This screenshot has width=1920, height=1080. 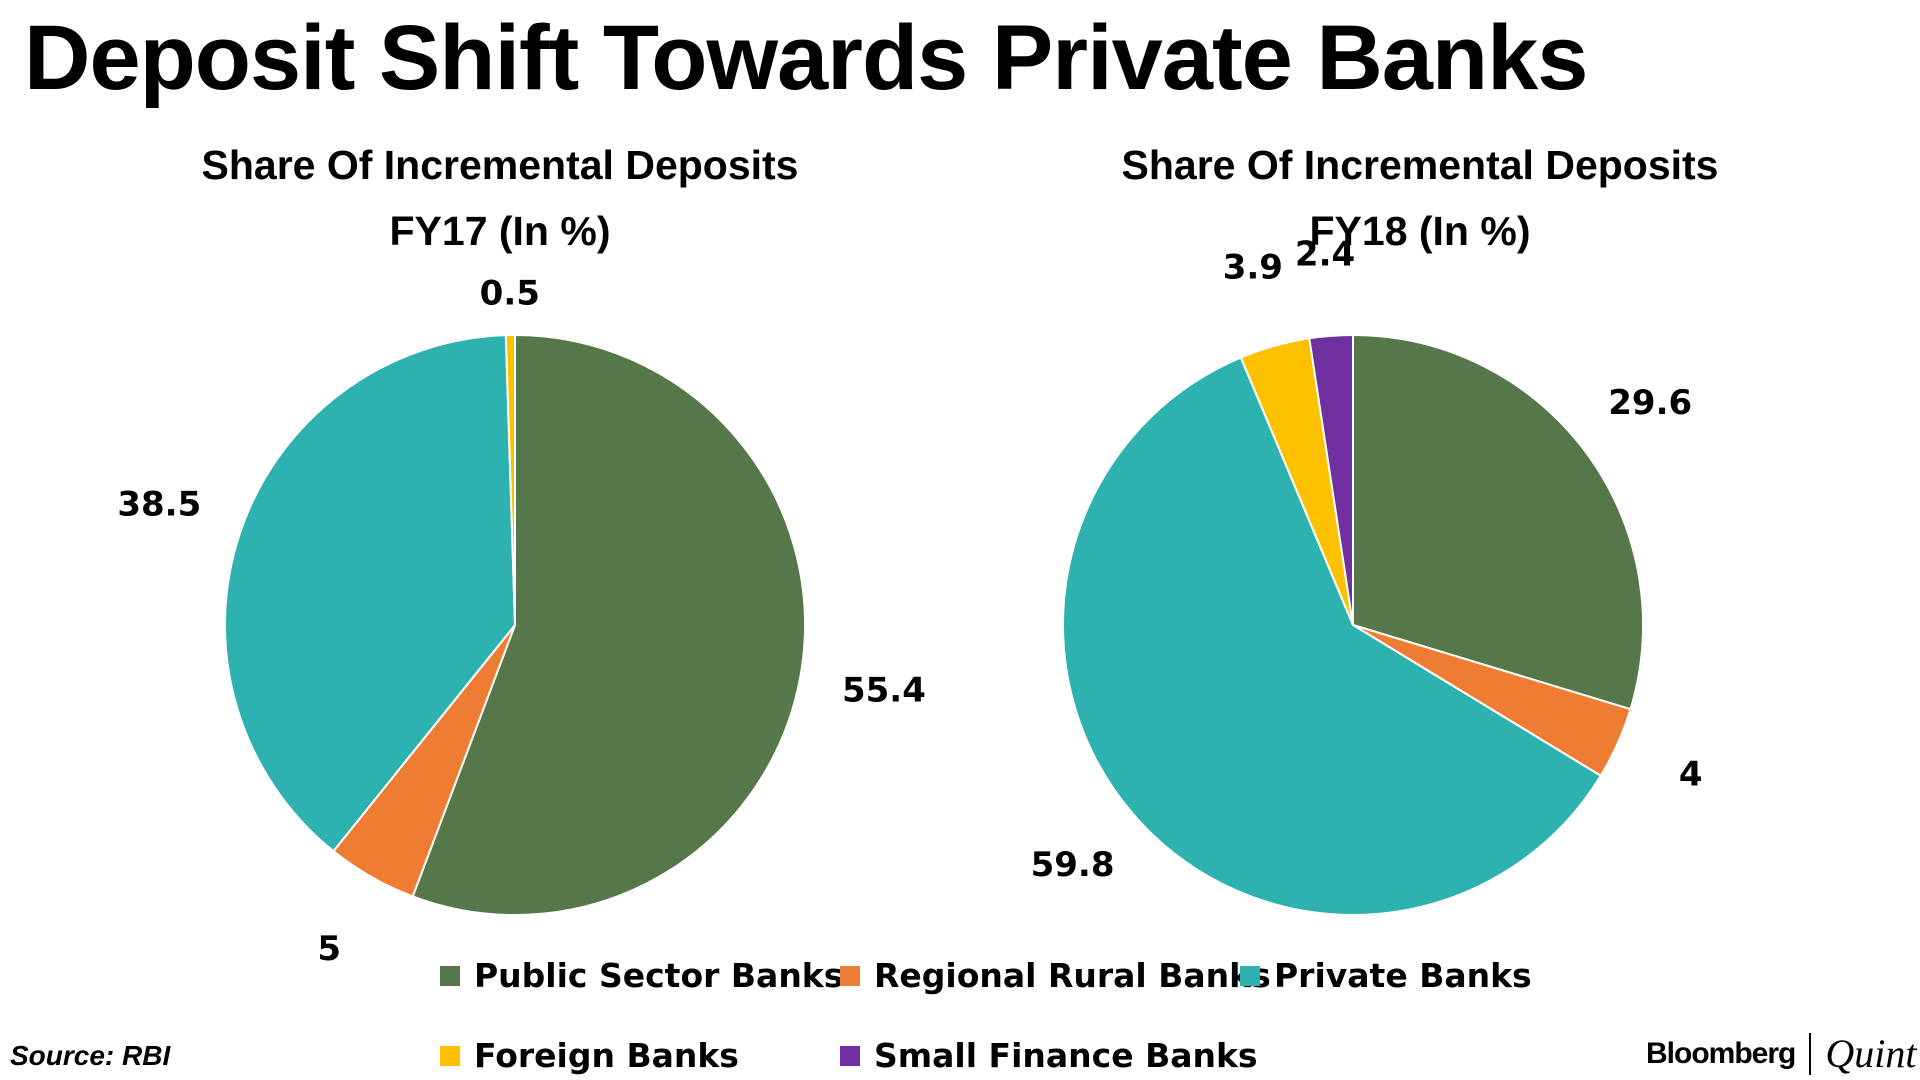 What do you see at coordinates (1073, 865) in the screenshot?
I see `data-label-fy18-private-banks: 59.8` at bounding box center [1073, 865].